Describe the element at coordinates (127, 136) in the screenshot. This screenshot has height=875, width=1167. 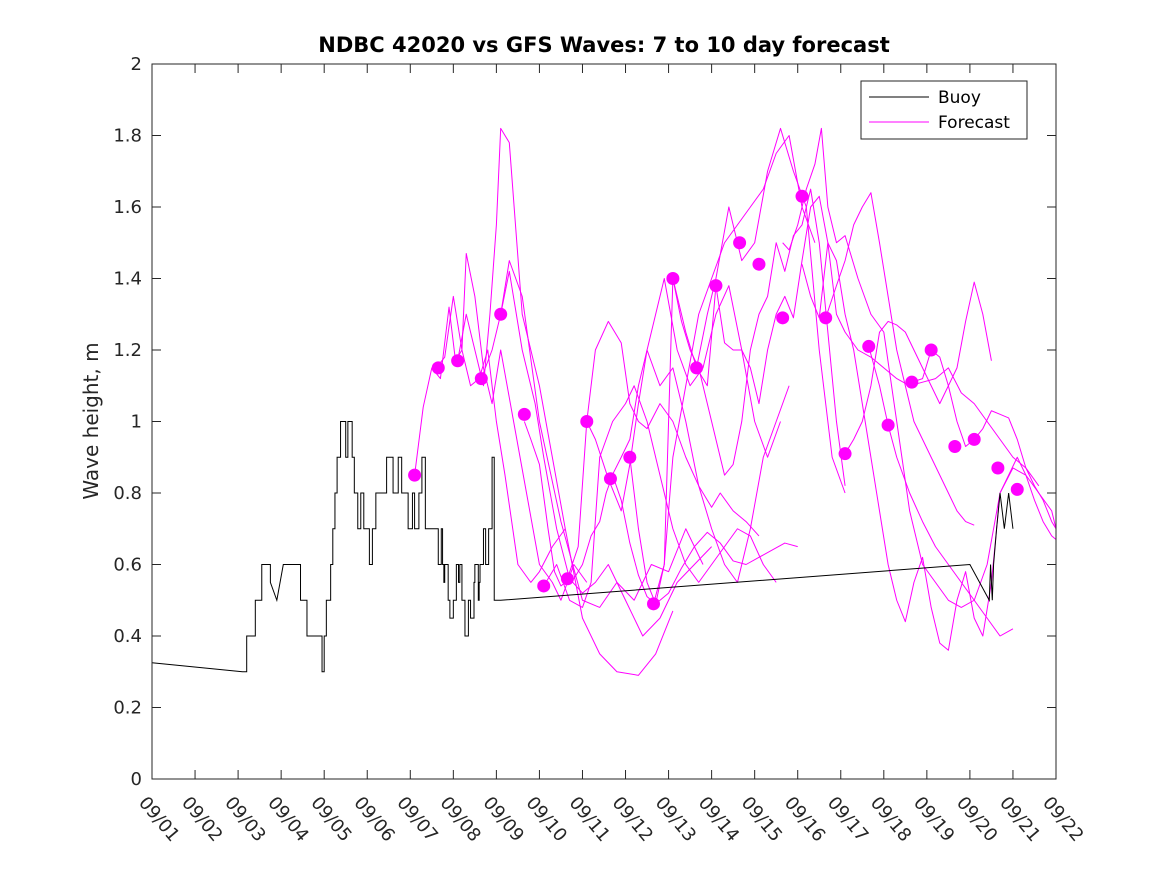
I see `y-tick-label: 1.8` at that location.